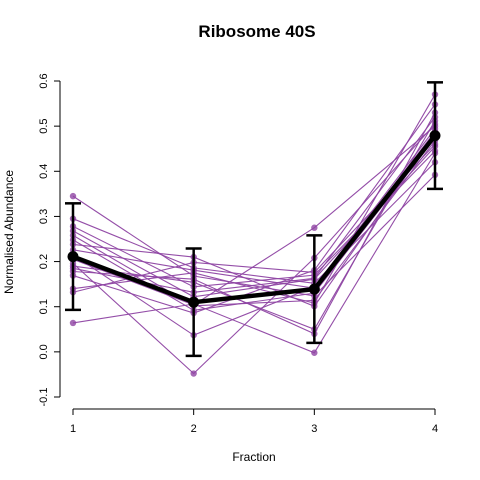 The height and width of the screenshot is (480, 480). What do you see at coordinates (314, 429) in the screenshot?
I see `x-tick-label: 3` at bounding box center [314, 429].